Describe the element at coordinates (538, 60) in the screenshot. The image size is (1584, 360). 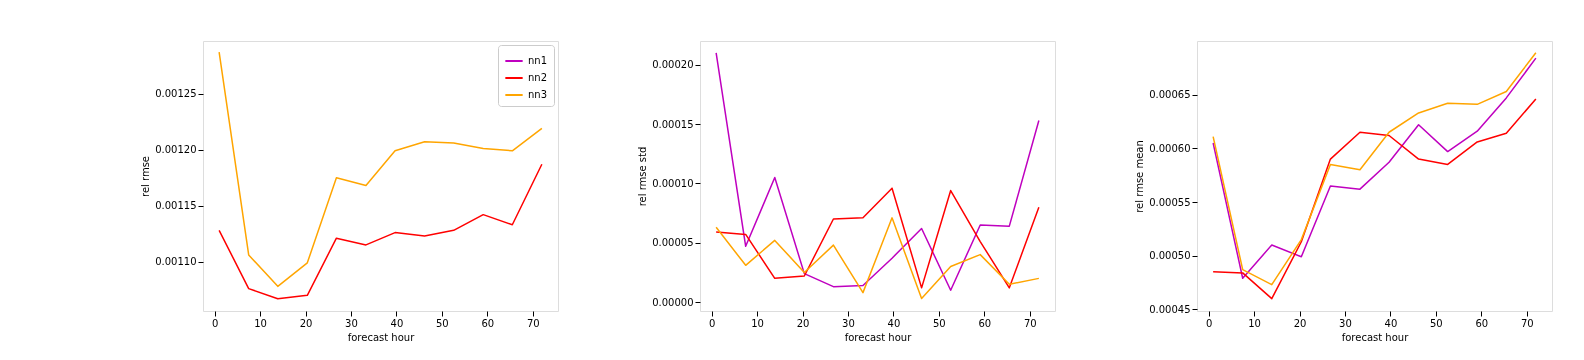
I see `legend-label: nn1` at that location.